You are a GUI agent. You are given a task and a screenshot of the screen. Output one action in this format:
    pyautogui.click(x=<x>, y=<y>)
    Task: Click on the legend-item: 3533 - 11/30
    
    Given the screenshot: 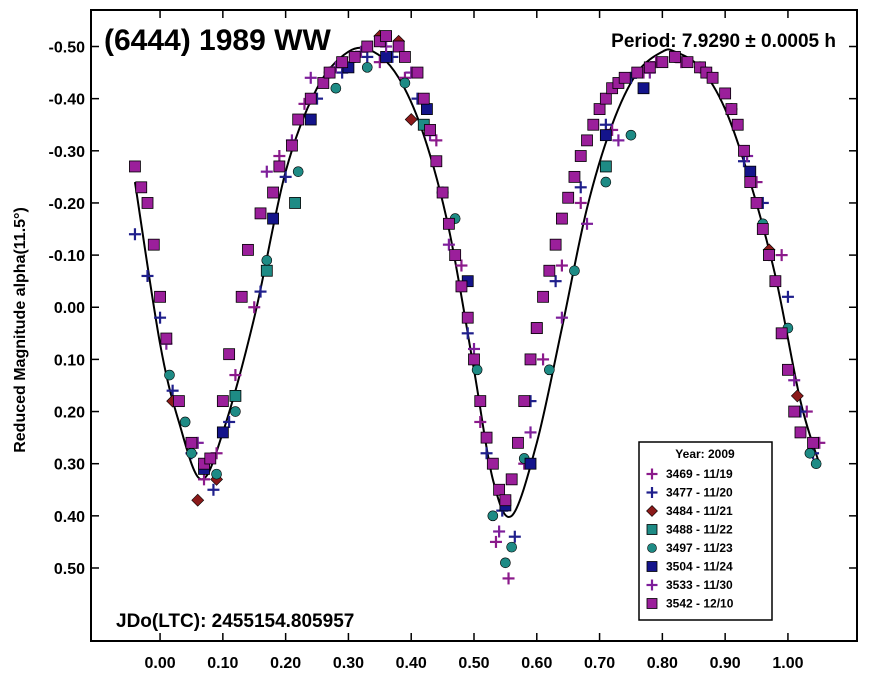 What is the action you would take?
    pyautogui.click(x=689, y=585)
    